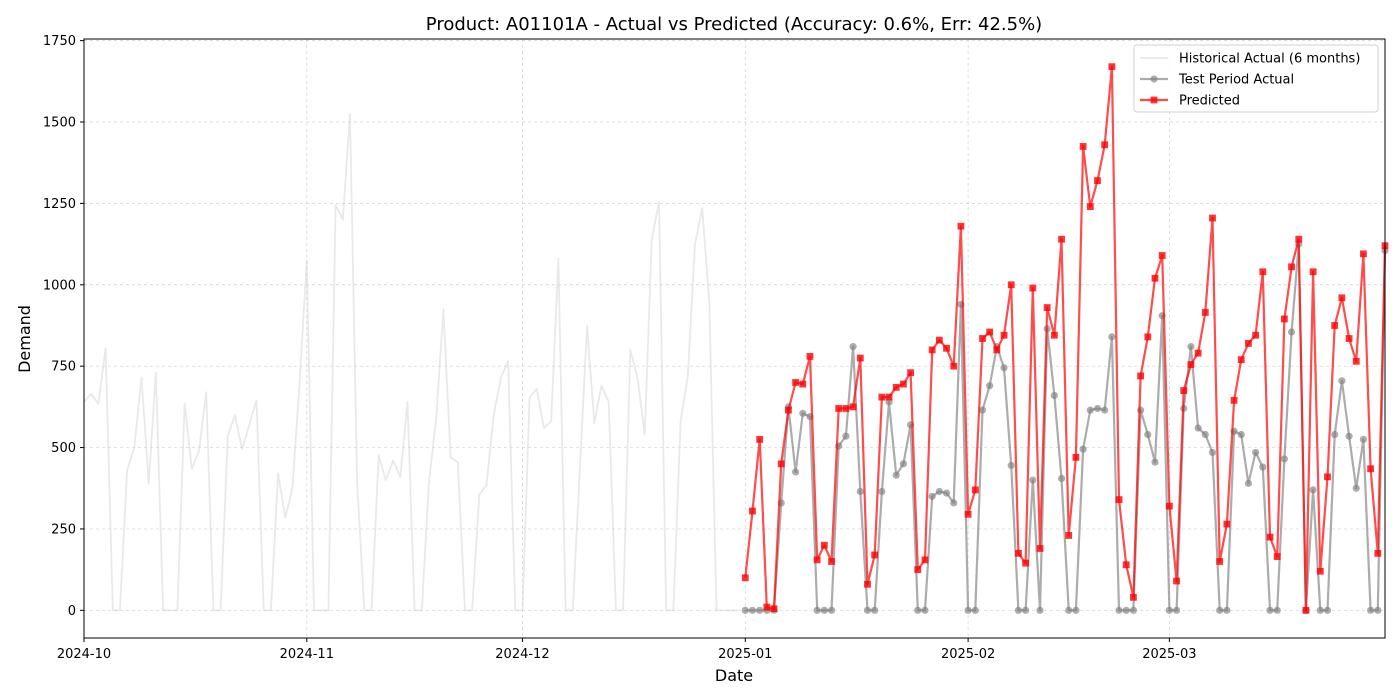 Image resolution: width=1400 pixels, height=700 pixels. What do you see at coordinates (522, 654) in the screenshot?
I see `x-tick-label: 2024-12` at bounding box center [522, 654].